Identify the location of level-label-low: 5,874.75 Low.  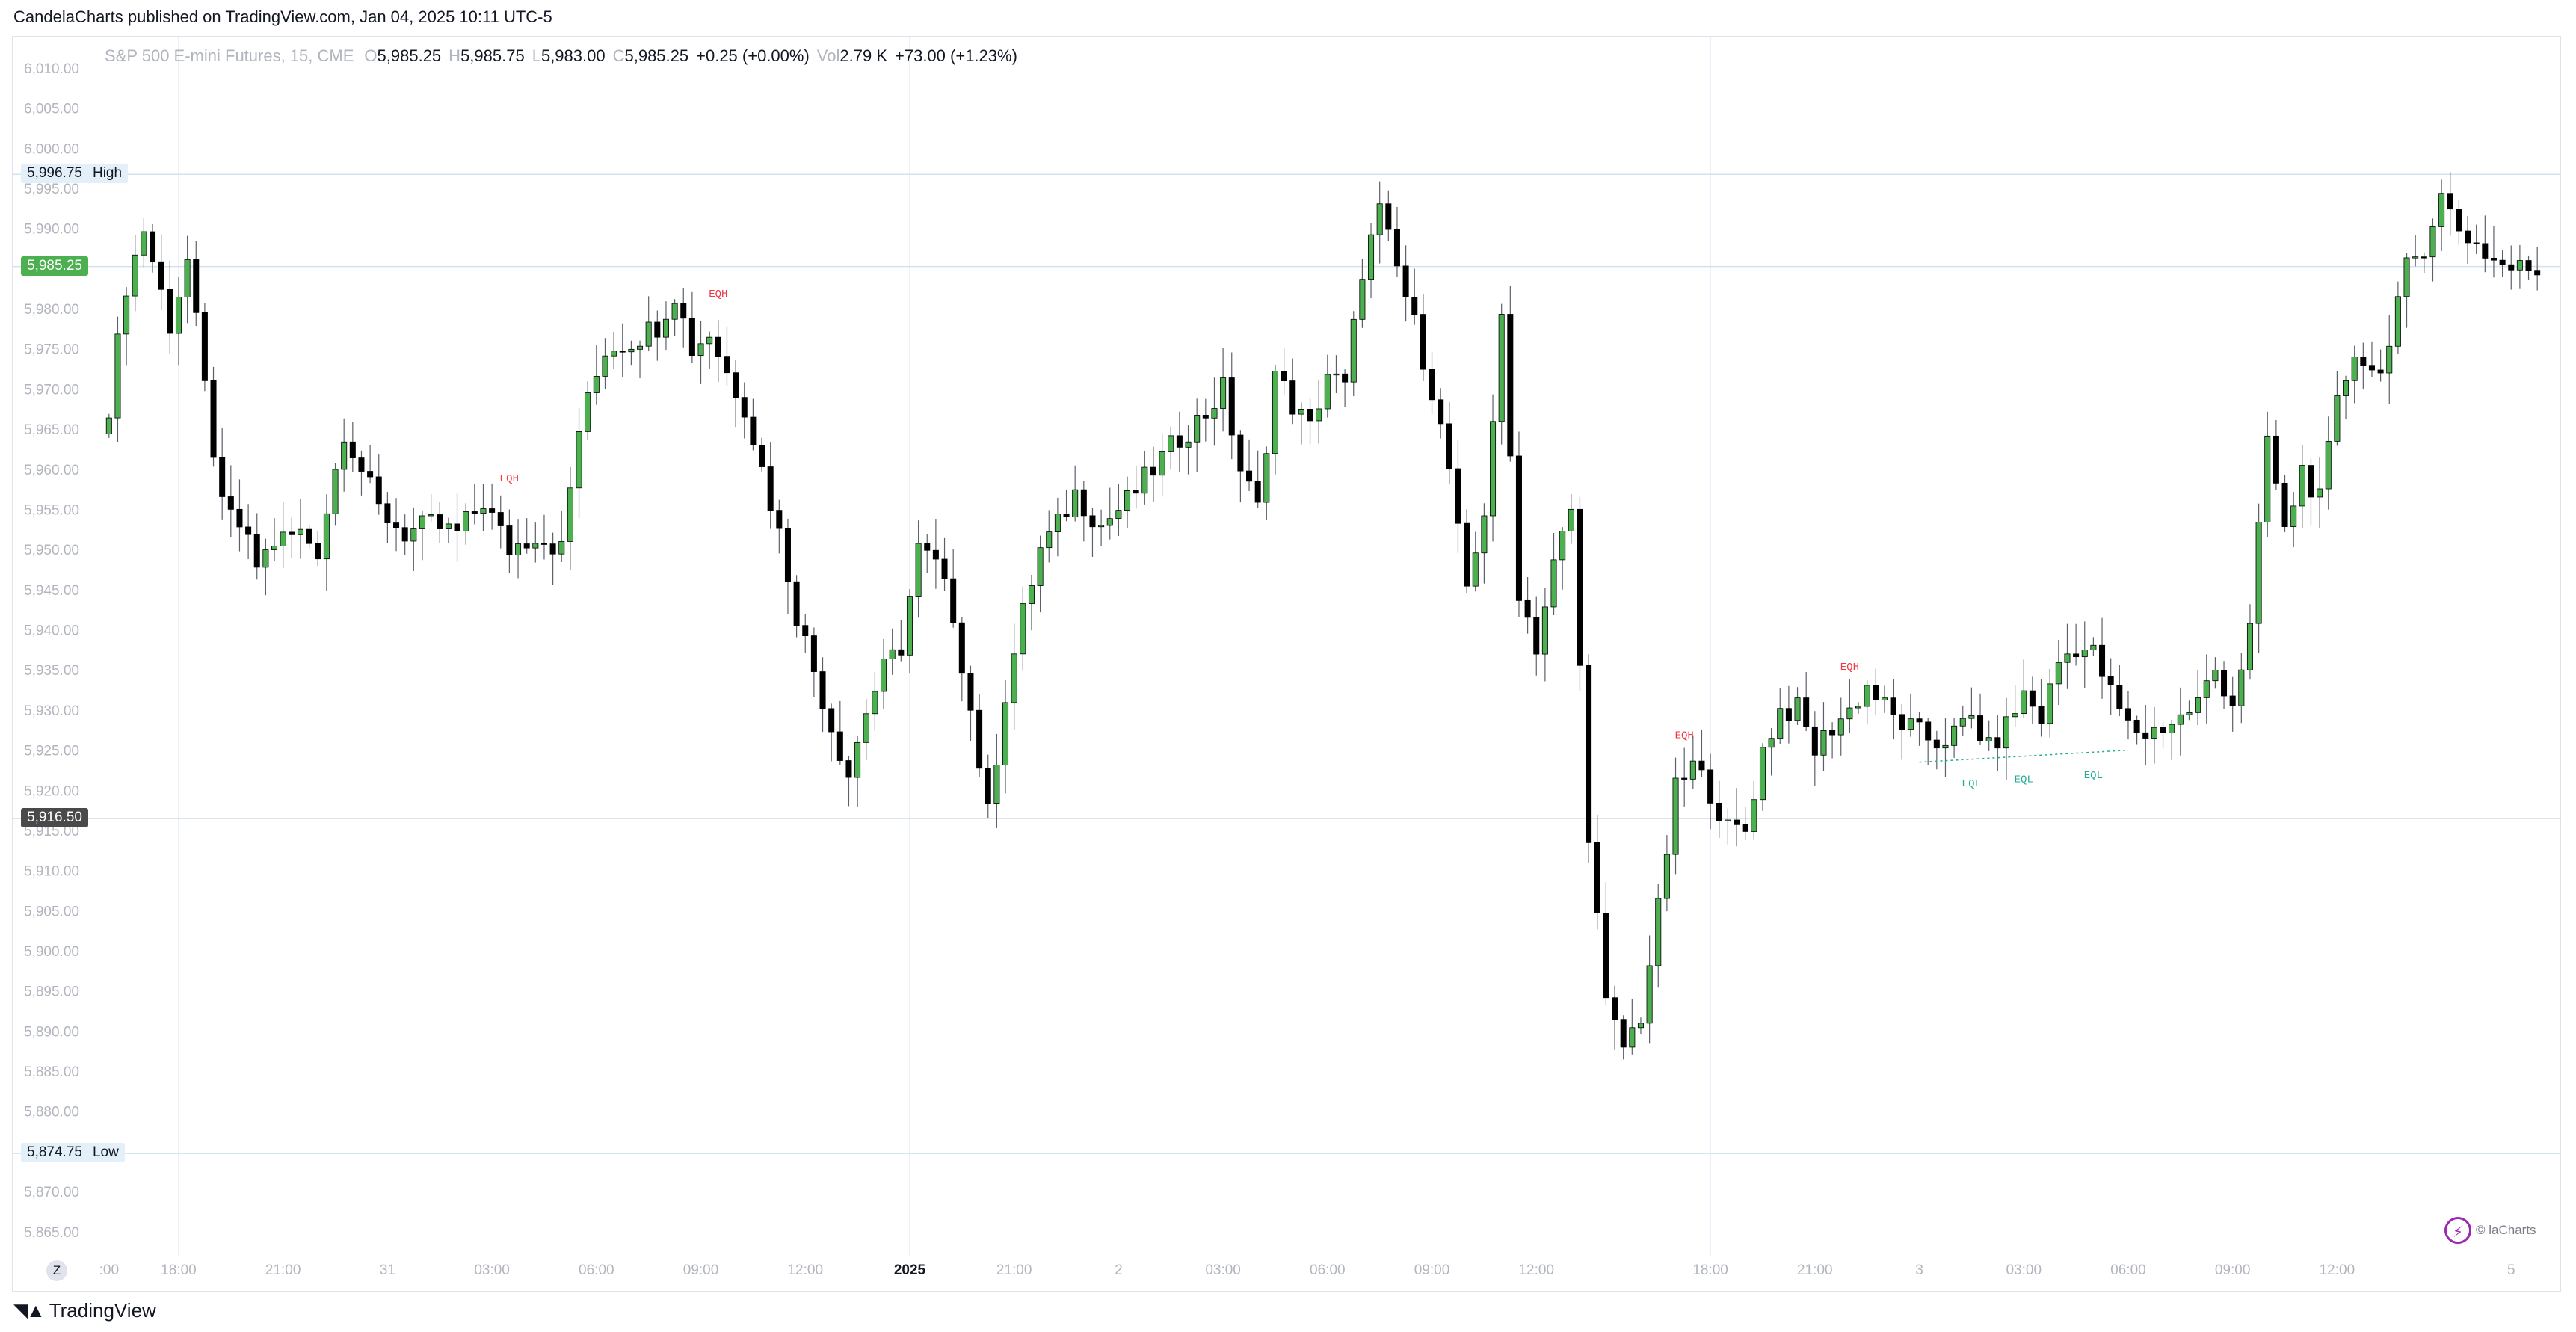
(73, 1153).